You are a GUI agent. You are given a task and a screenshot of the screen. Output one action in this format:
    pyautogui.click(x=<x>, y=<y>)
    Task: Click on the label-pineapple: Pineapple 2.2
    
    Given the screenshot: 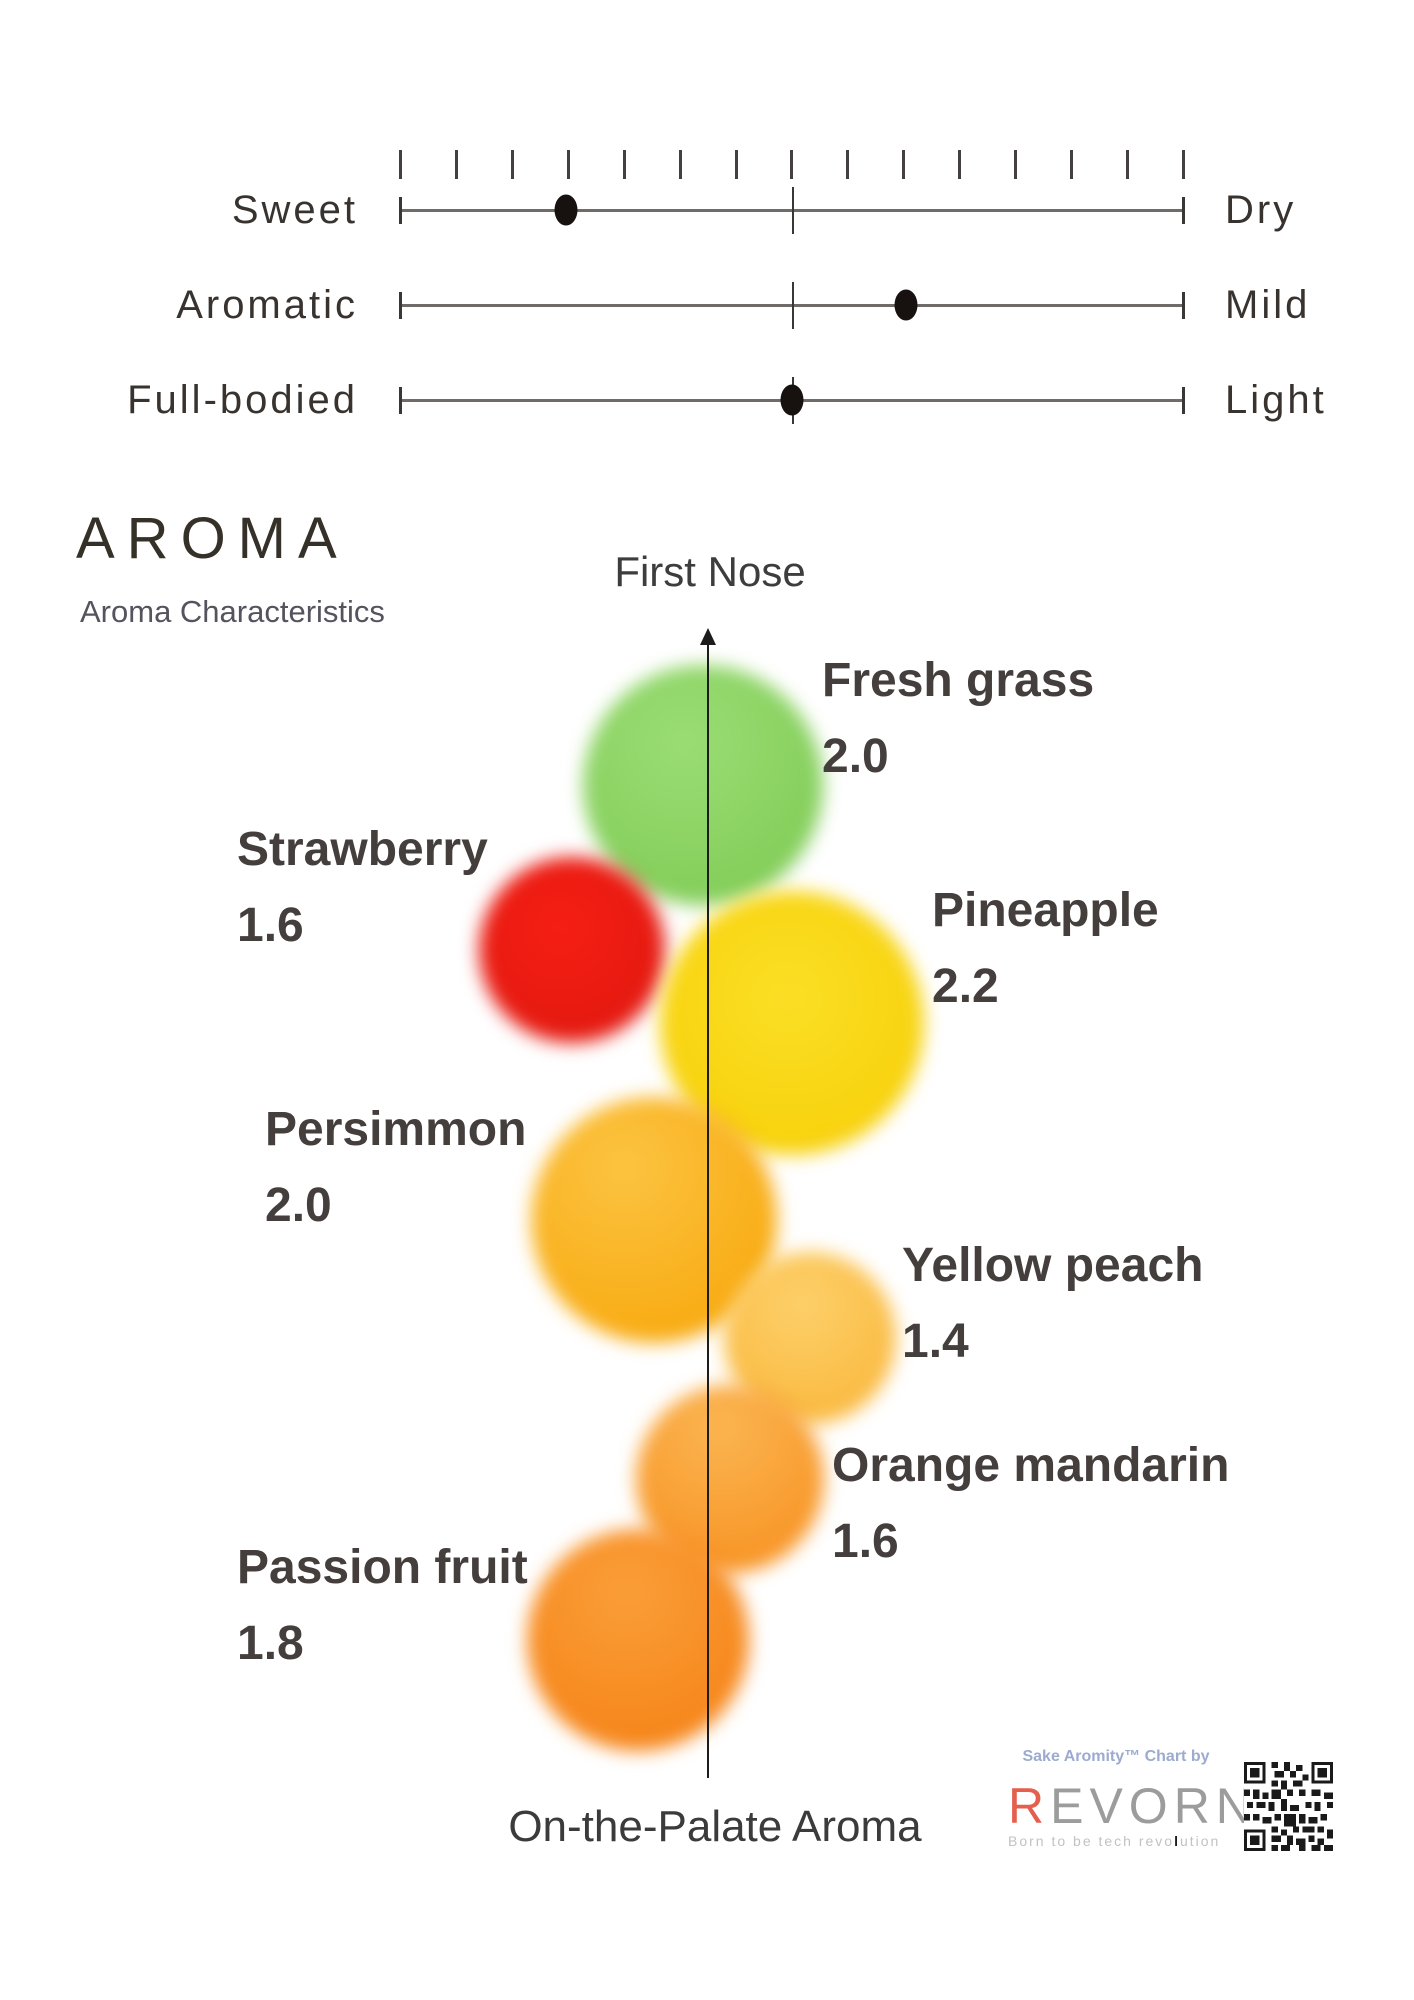 What is the action you would take?
    pyautogui.click(x=1045, y=949)
    